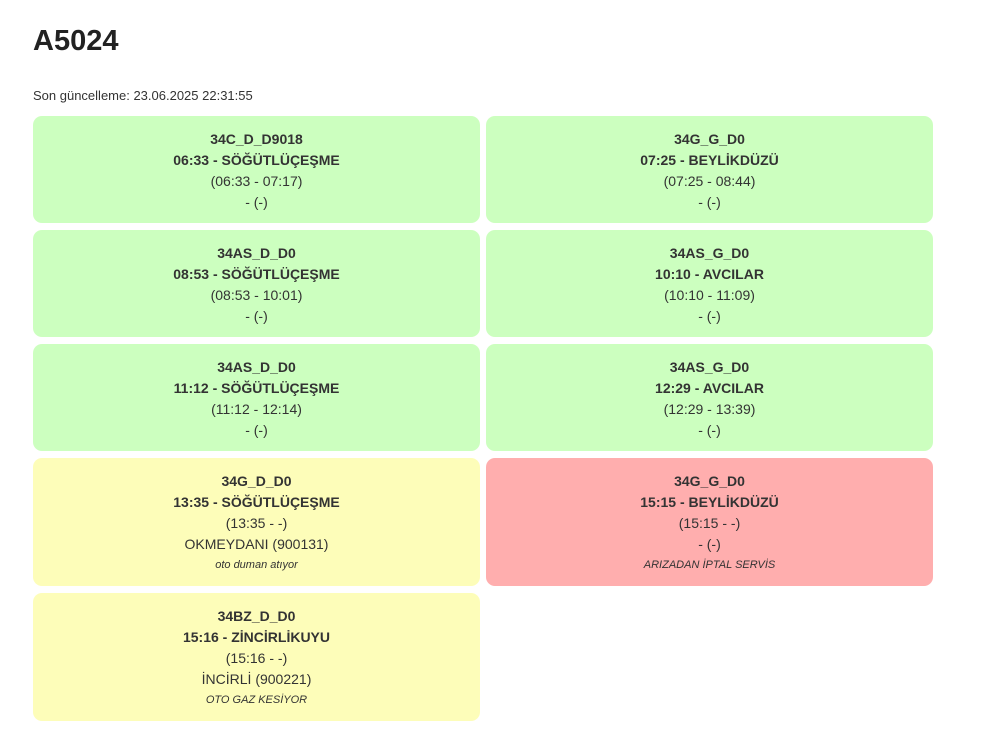 The height and width of the screenshot is (756, 1000). I want to click on trip-location: İNCİRLİ (900221), so click(256, 679).